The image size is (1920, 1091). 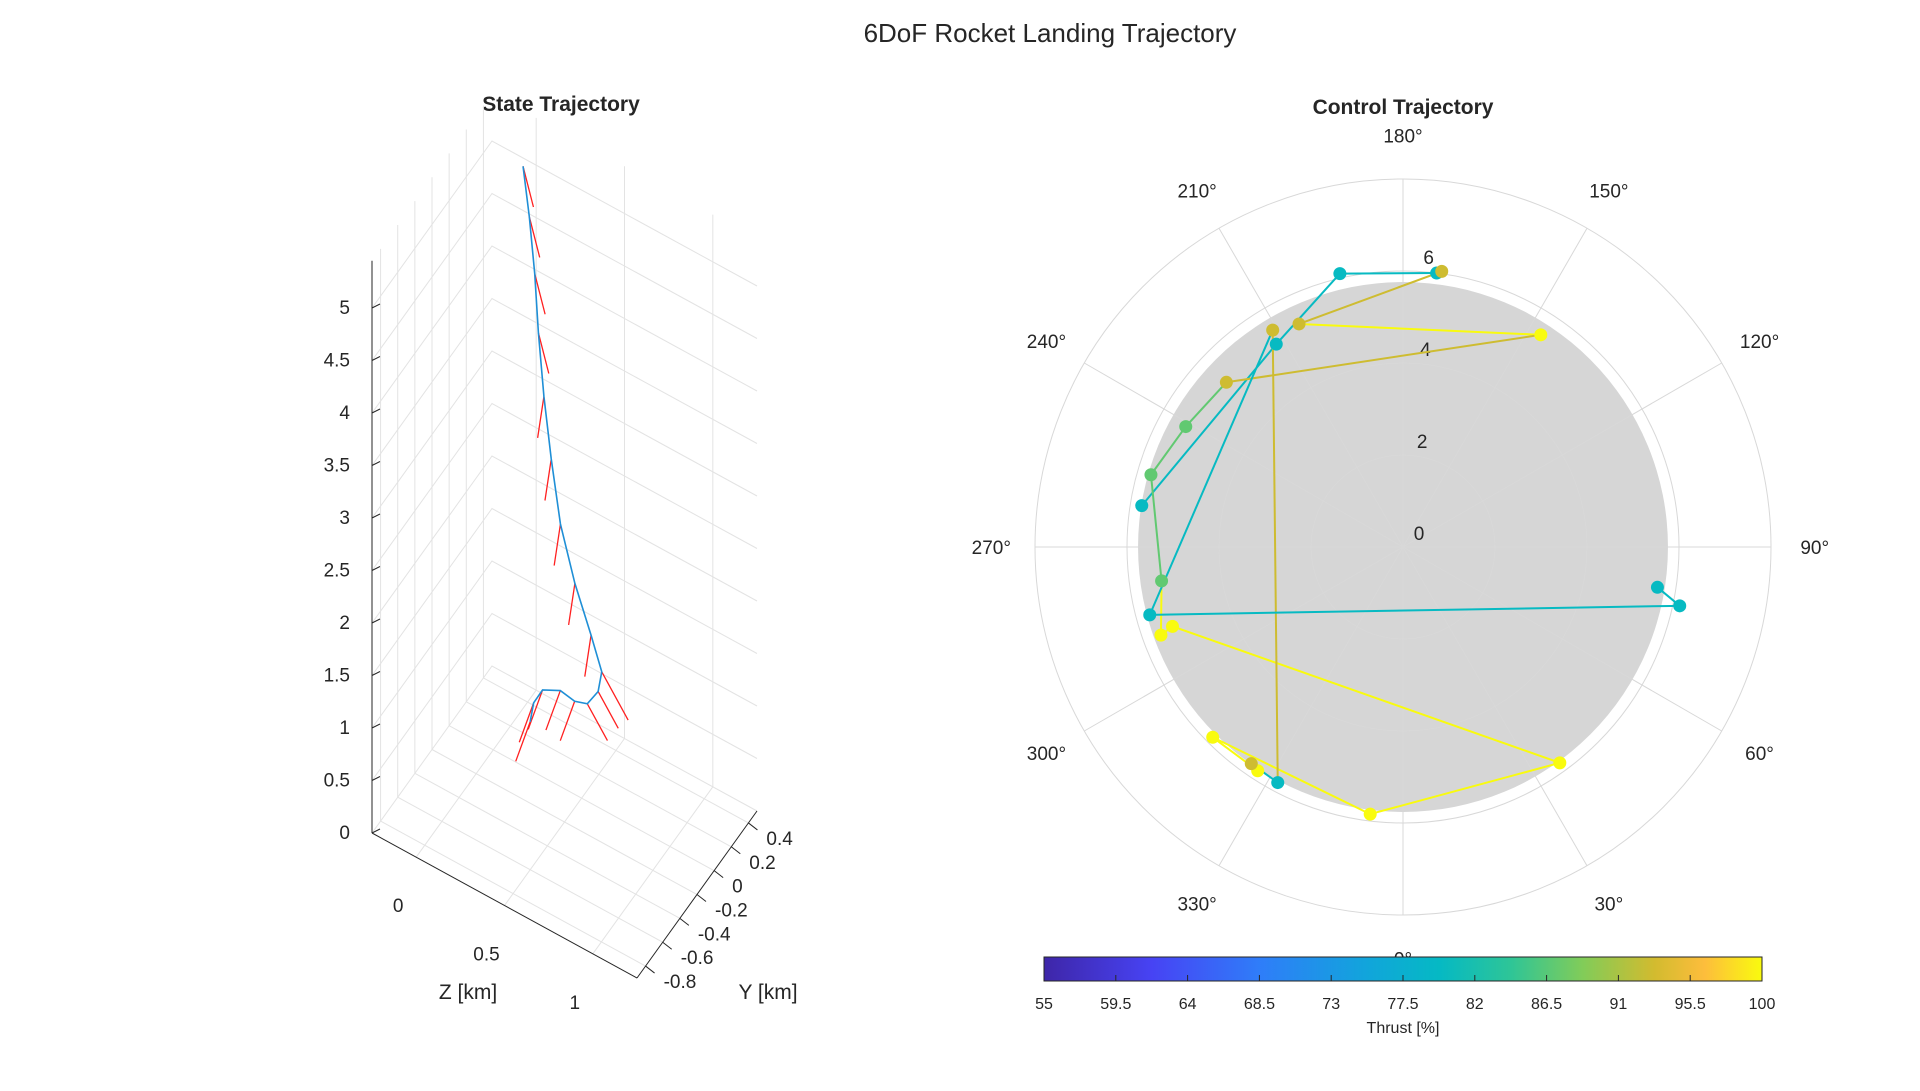 What do you see at coordinates (344, 518) in the screenshot?
I see `altitude-tick-label: 3` at bounding box center [344, 518].